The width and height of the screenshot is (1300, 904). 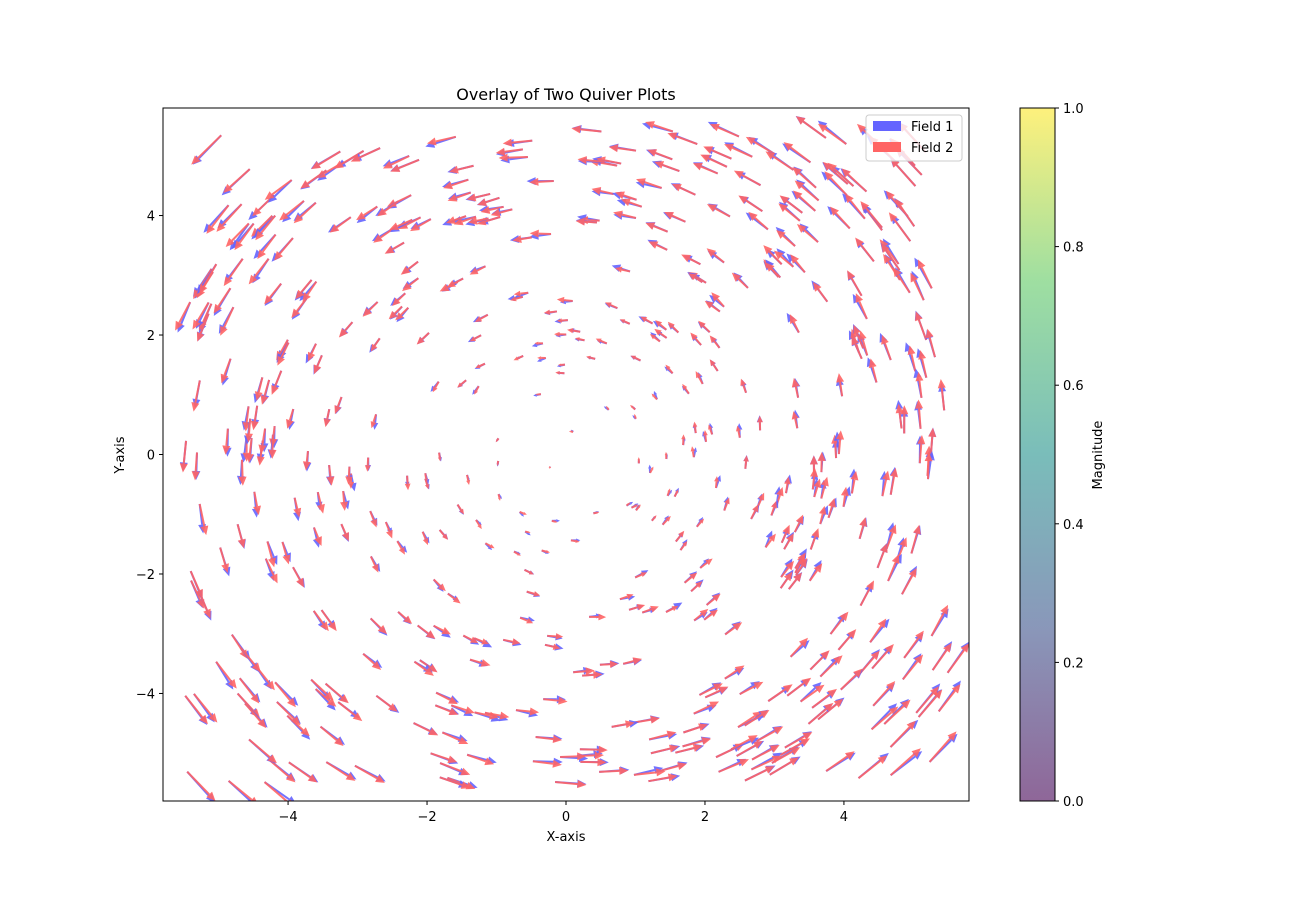 I want to click on legend-label-field-1: Field 1, so click(x=932, y=127).